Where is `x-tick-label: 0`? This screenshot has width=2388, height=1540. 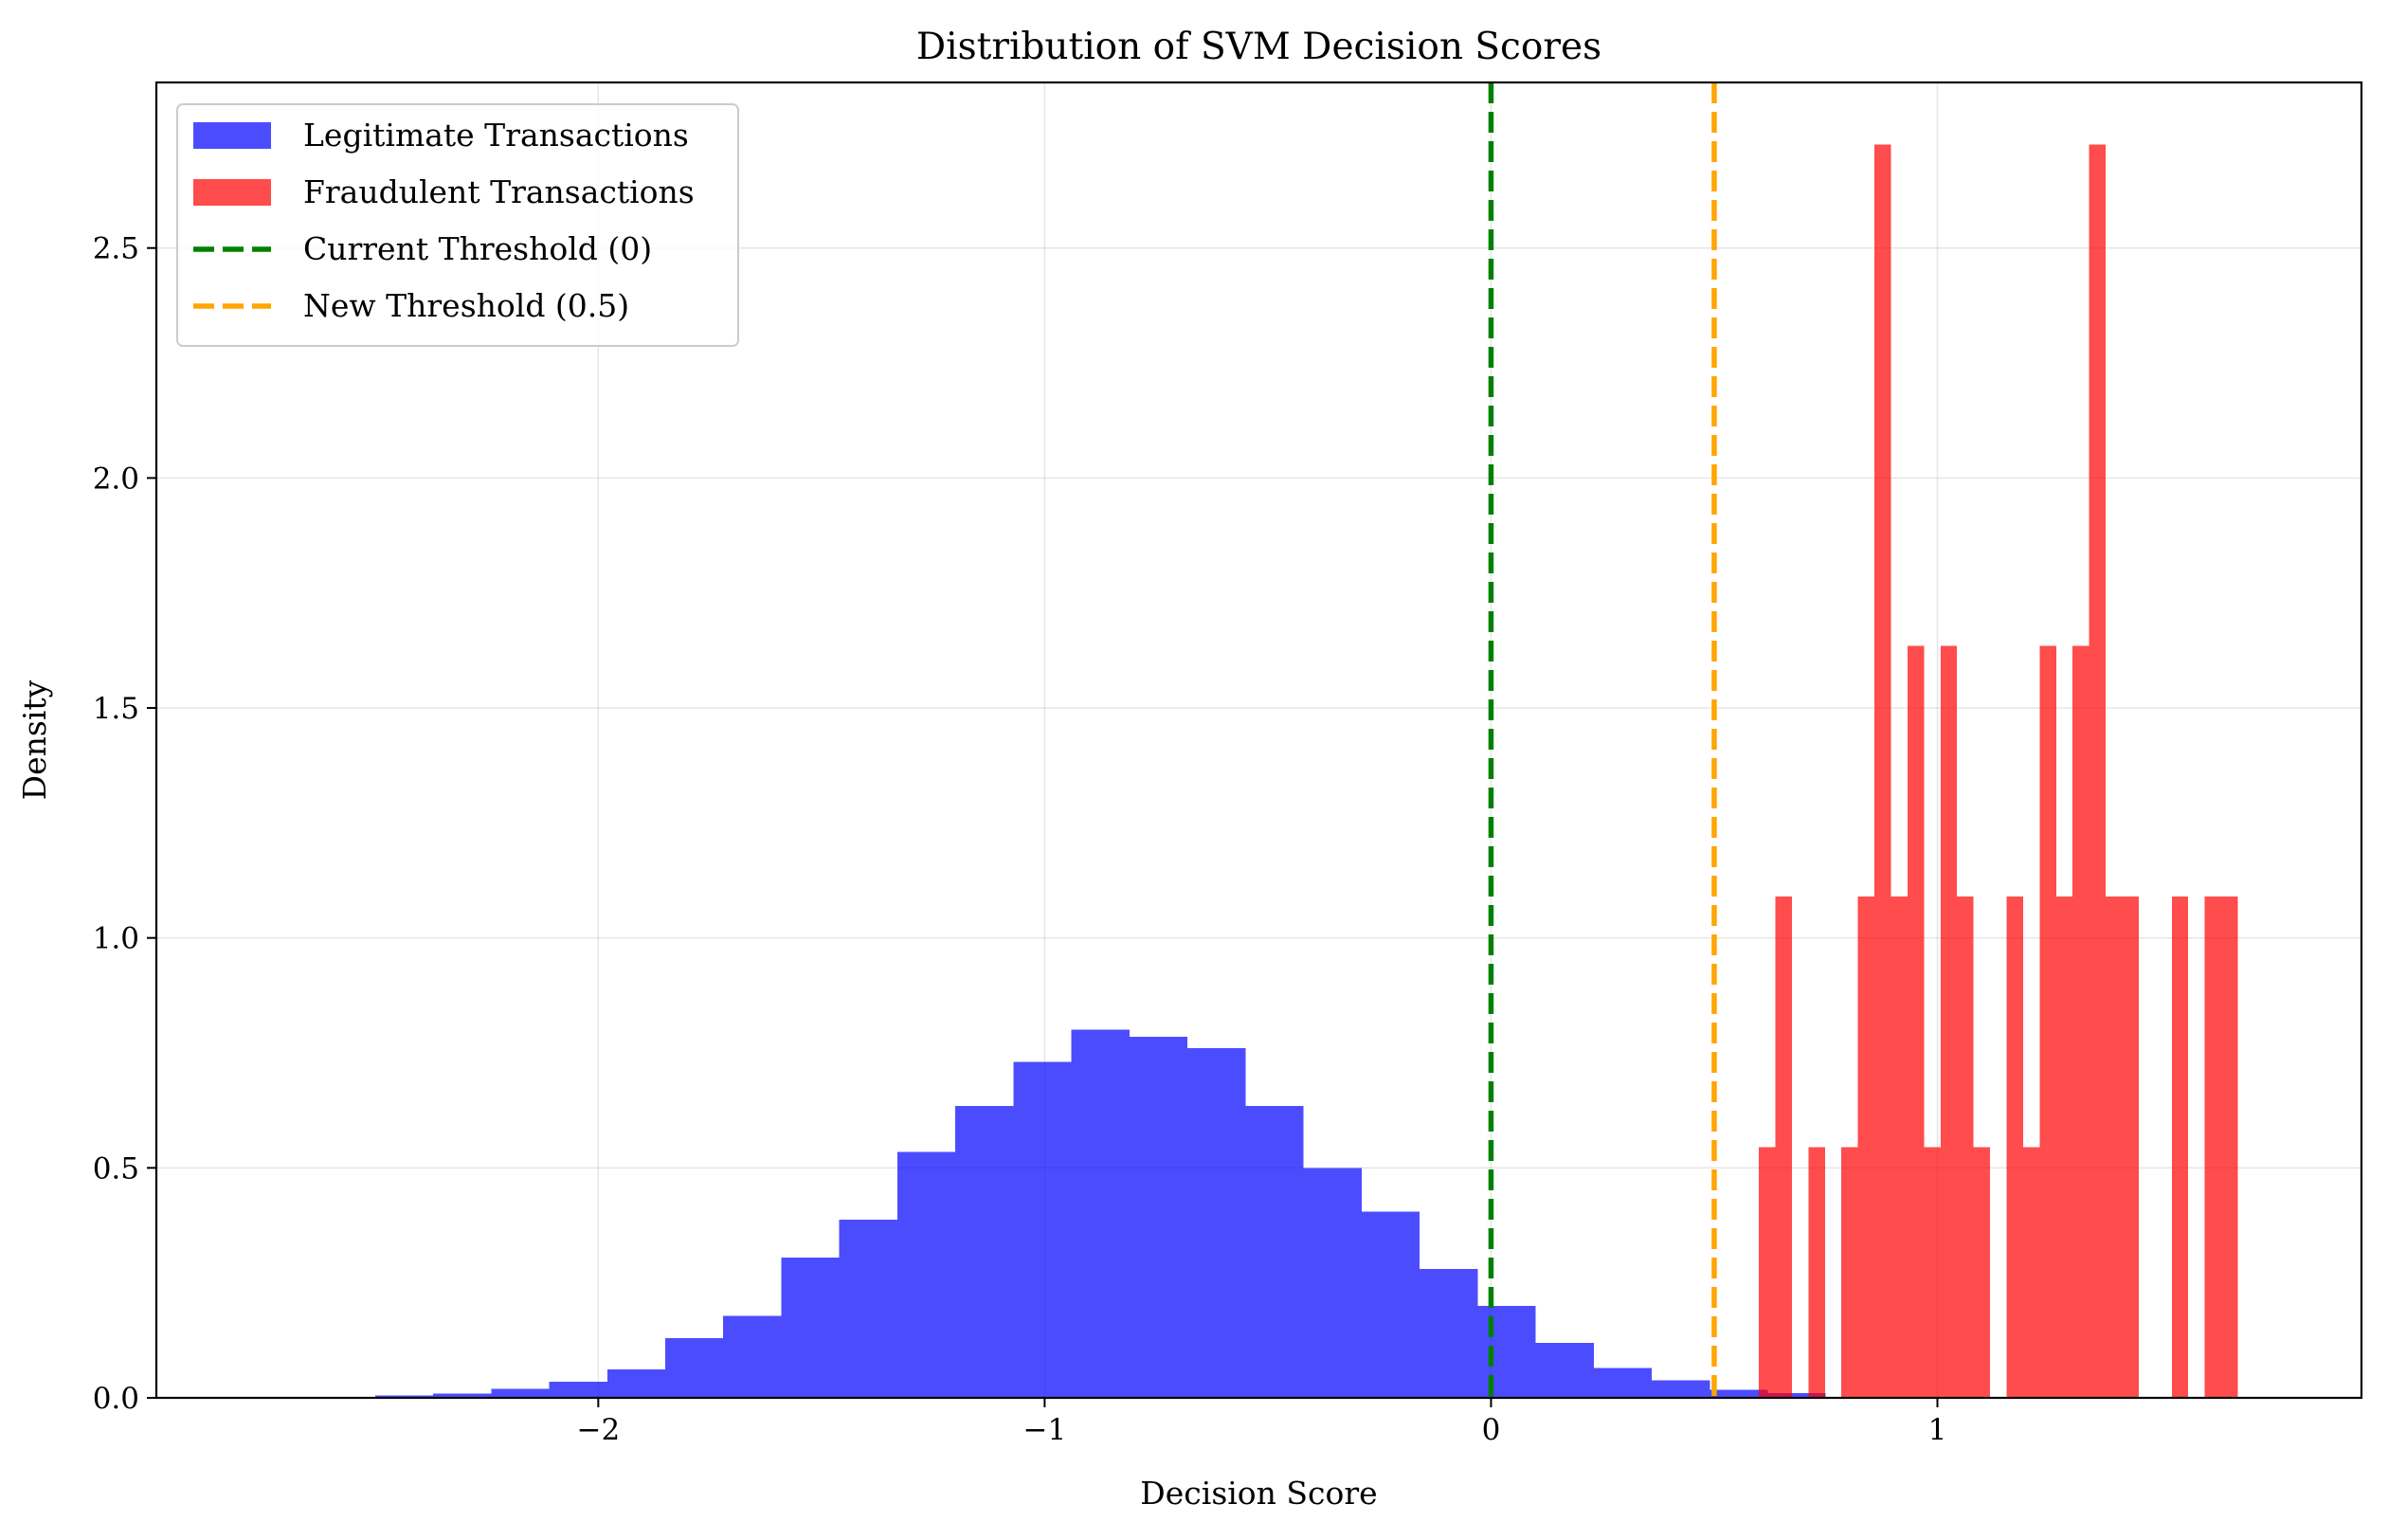 x-tick-label: 0 is located at coordinates (1491, 1430).